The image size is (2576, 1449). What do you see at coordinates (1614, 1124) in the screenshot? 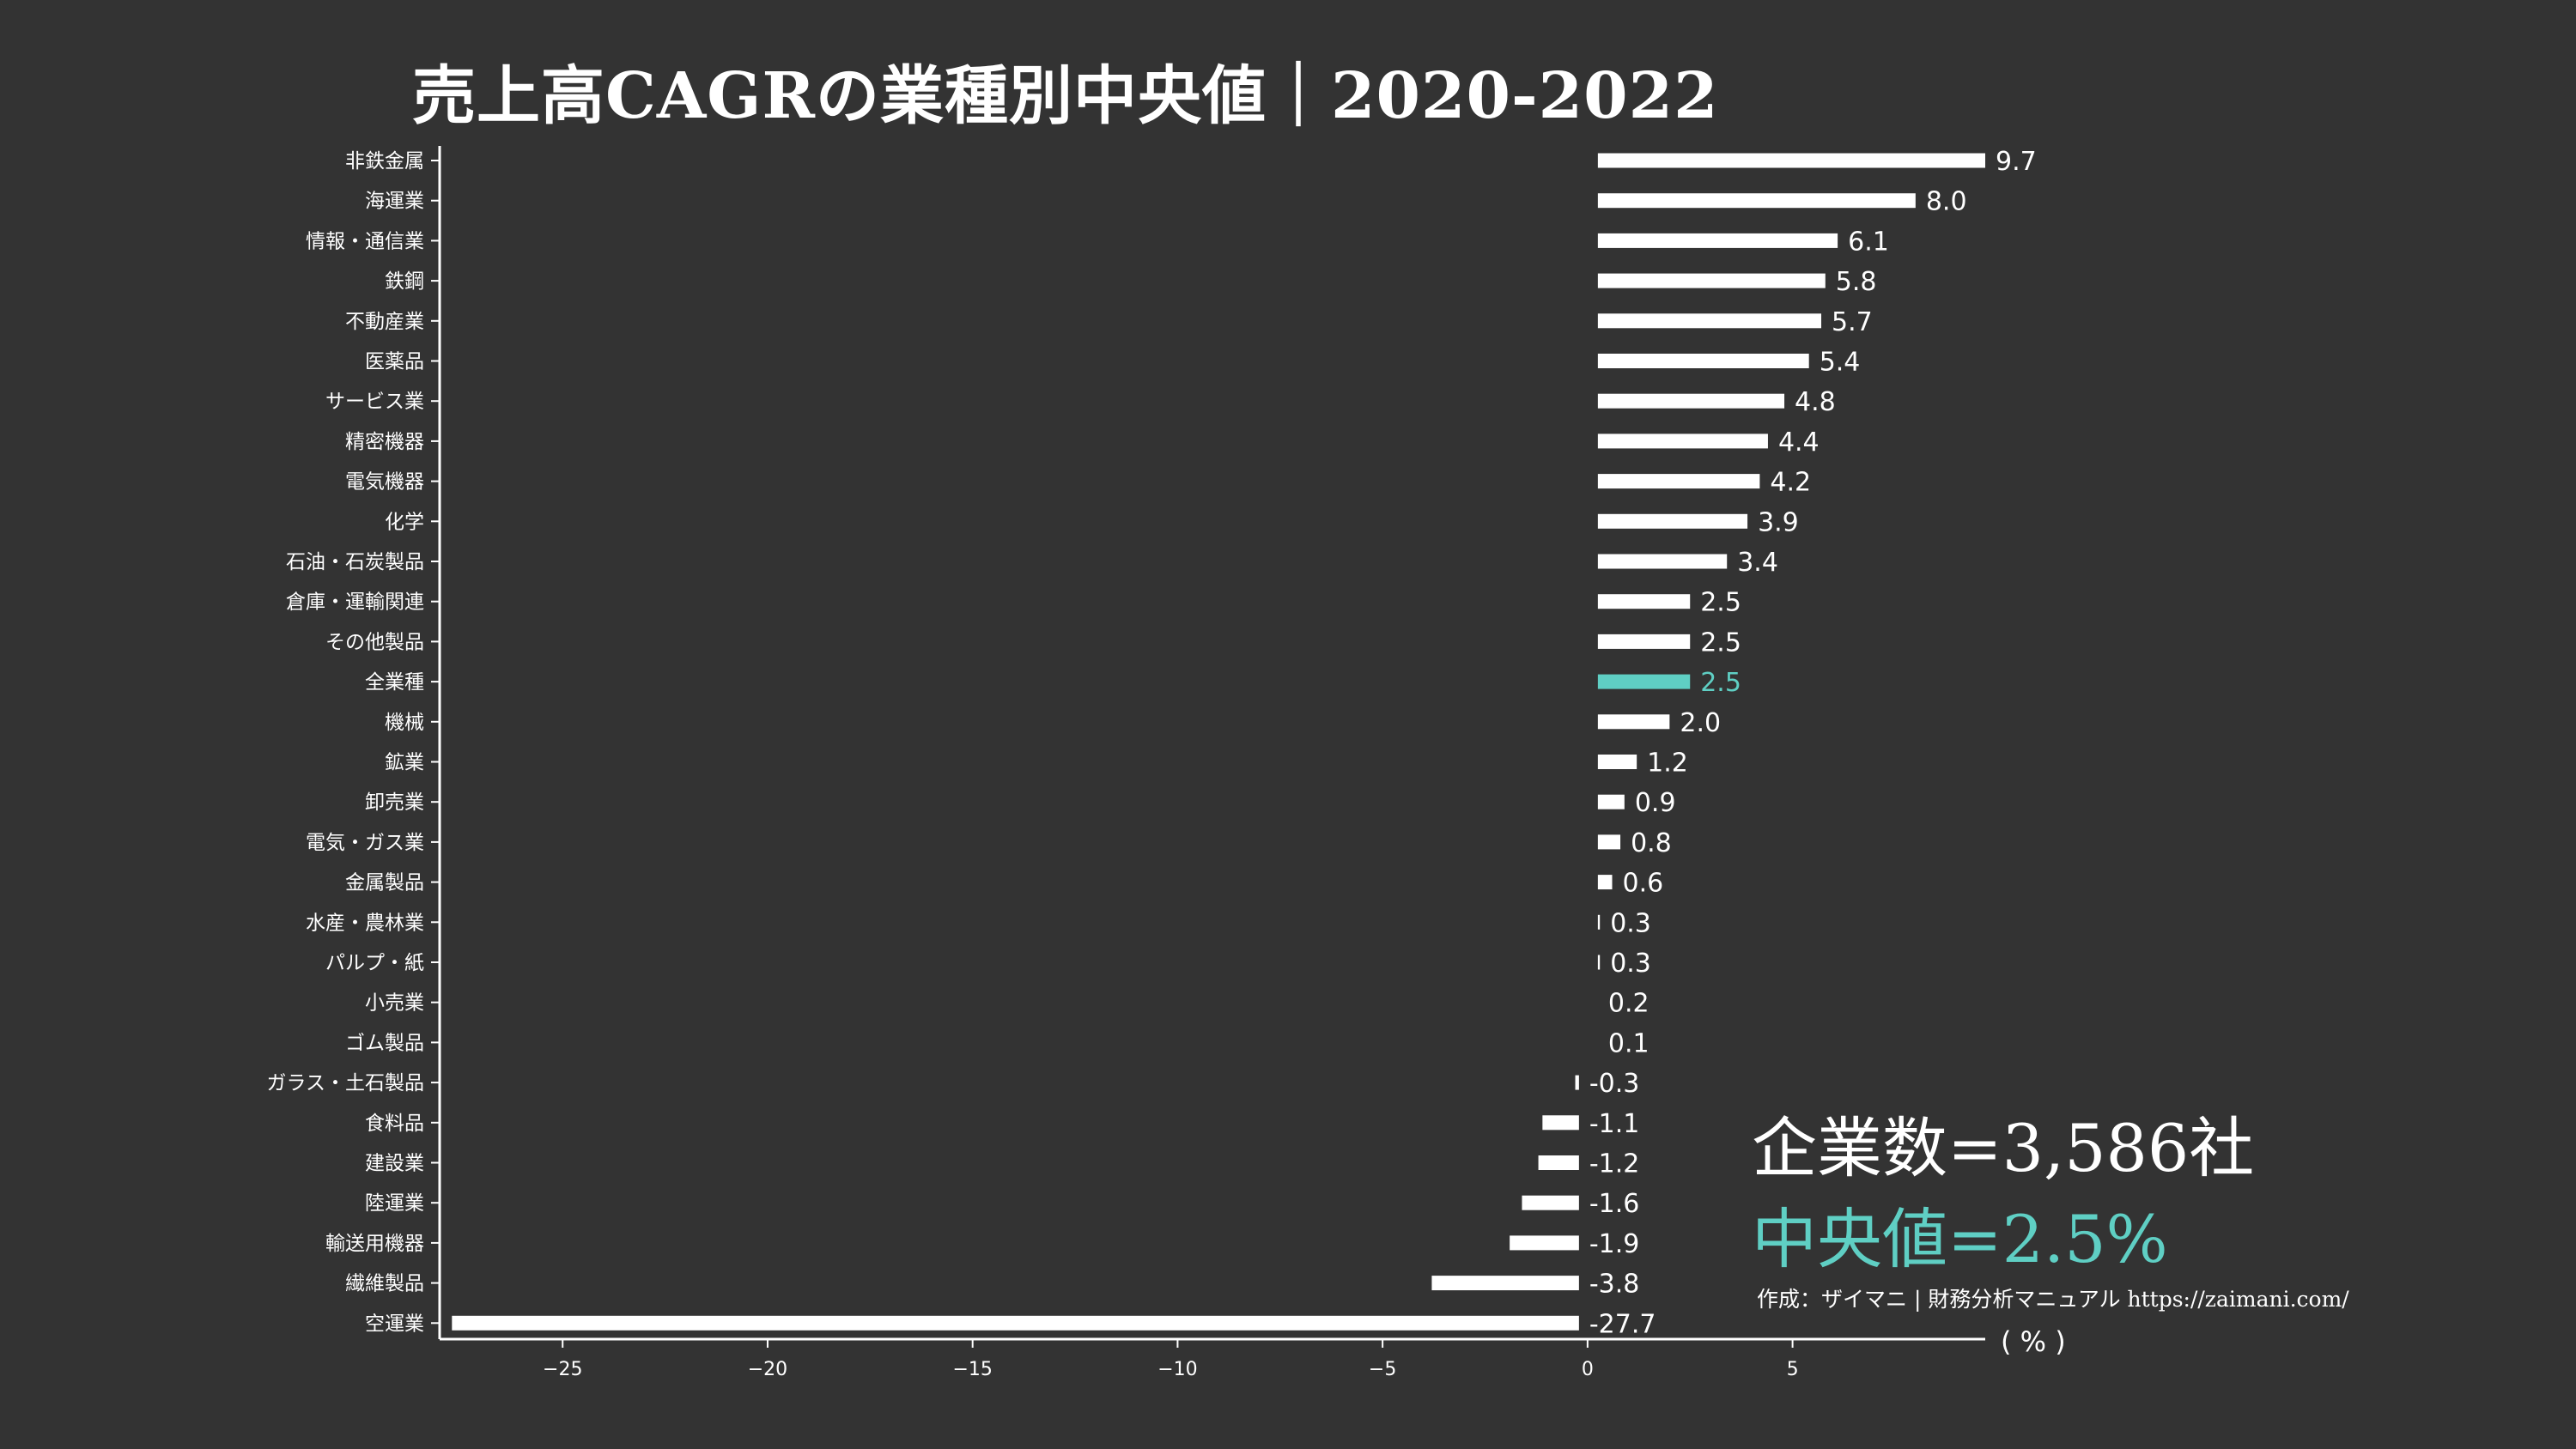
I see `value-label: -1.1` at bounding box center [1614, 1124].